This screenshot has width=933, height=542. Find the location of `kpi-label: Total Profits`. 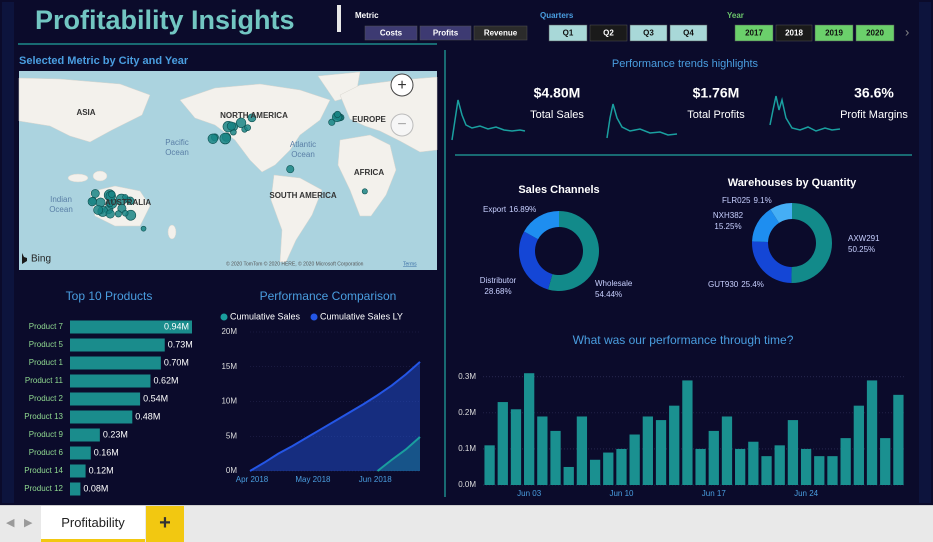

kpi-label: Total Profits is located at coordinates (716, 115).